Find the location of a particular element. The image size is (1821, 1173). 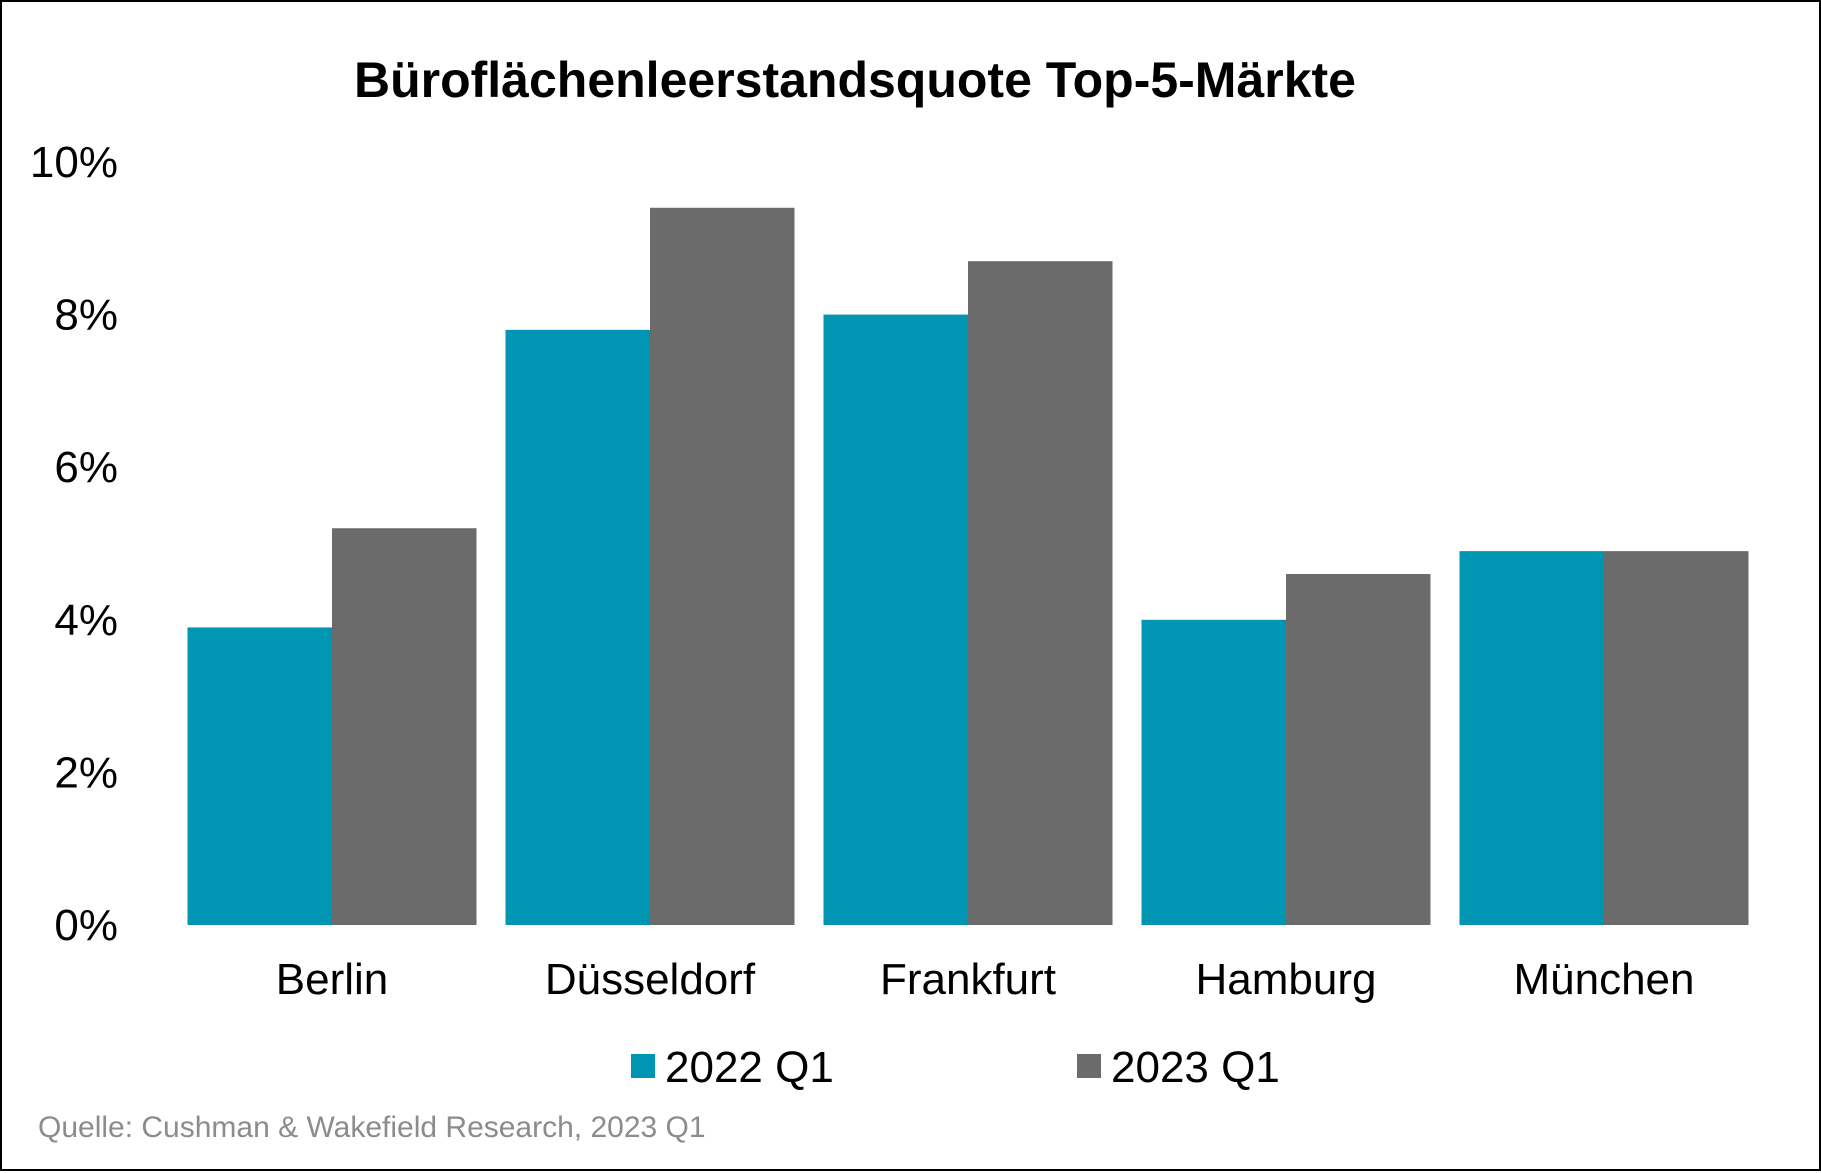

bar-m-nchen-2023-q1 is located at coordinates (1676, 738).